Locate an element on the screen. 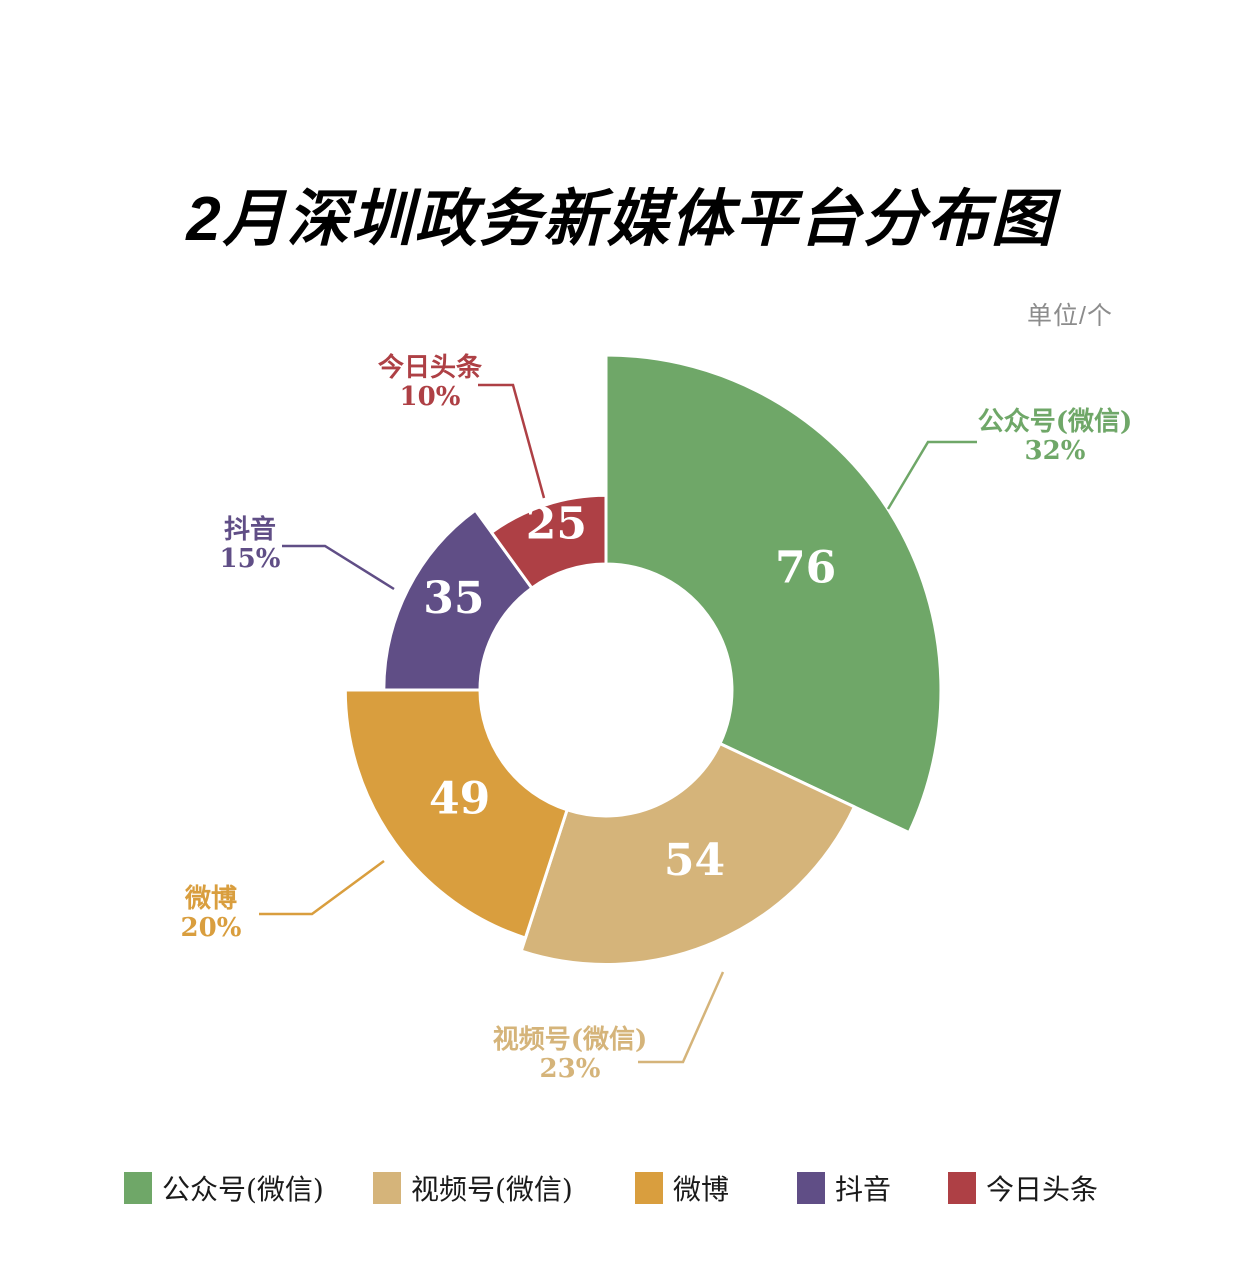  slice-value-label: 76 is located at coordinates (805, 568).